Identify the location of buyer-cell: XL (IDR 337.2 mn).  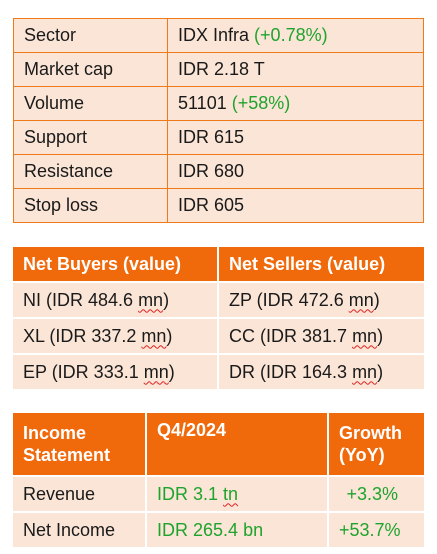
(116, 335).